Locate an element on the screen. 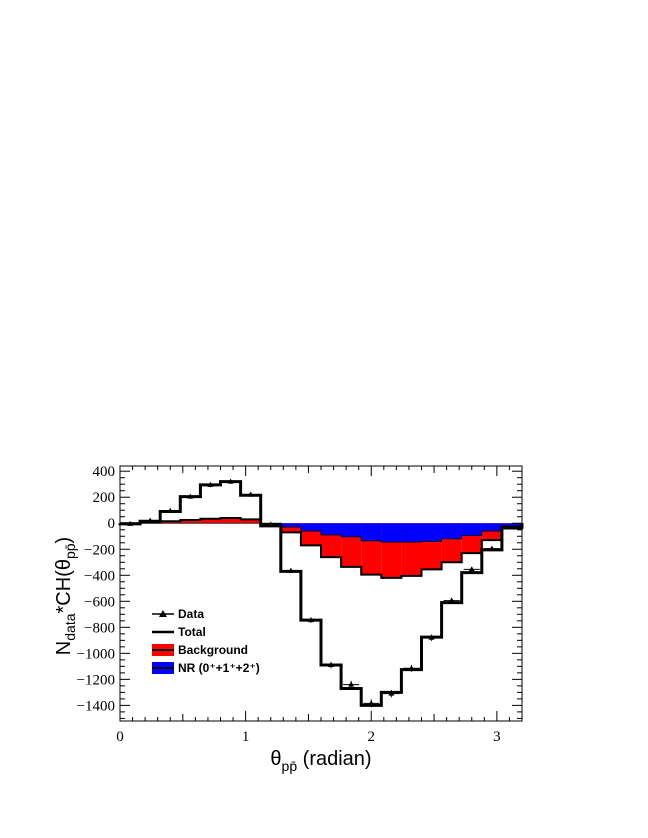 The width and height of the screenshot is (648, 838). y-tick-label: −1000 is located at coordinates (96, 654).